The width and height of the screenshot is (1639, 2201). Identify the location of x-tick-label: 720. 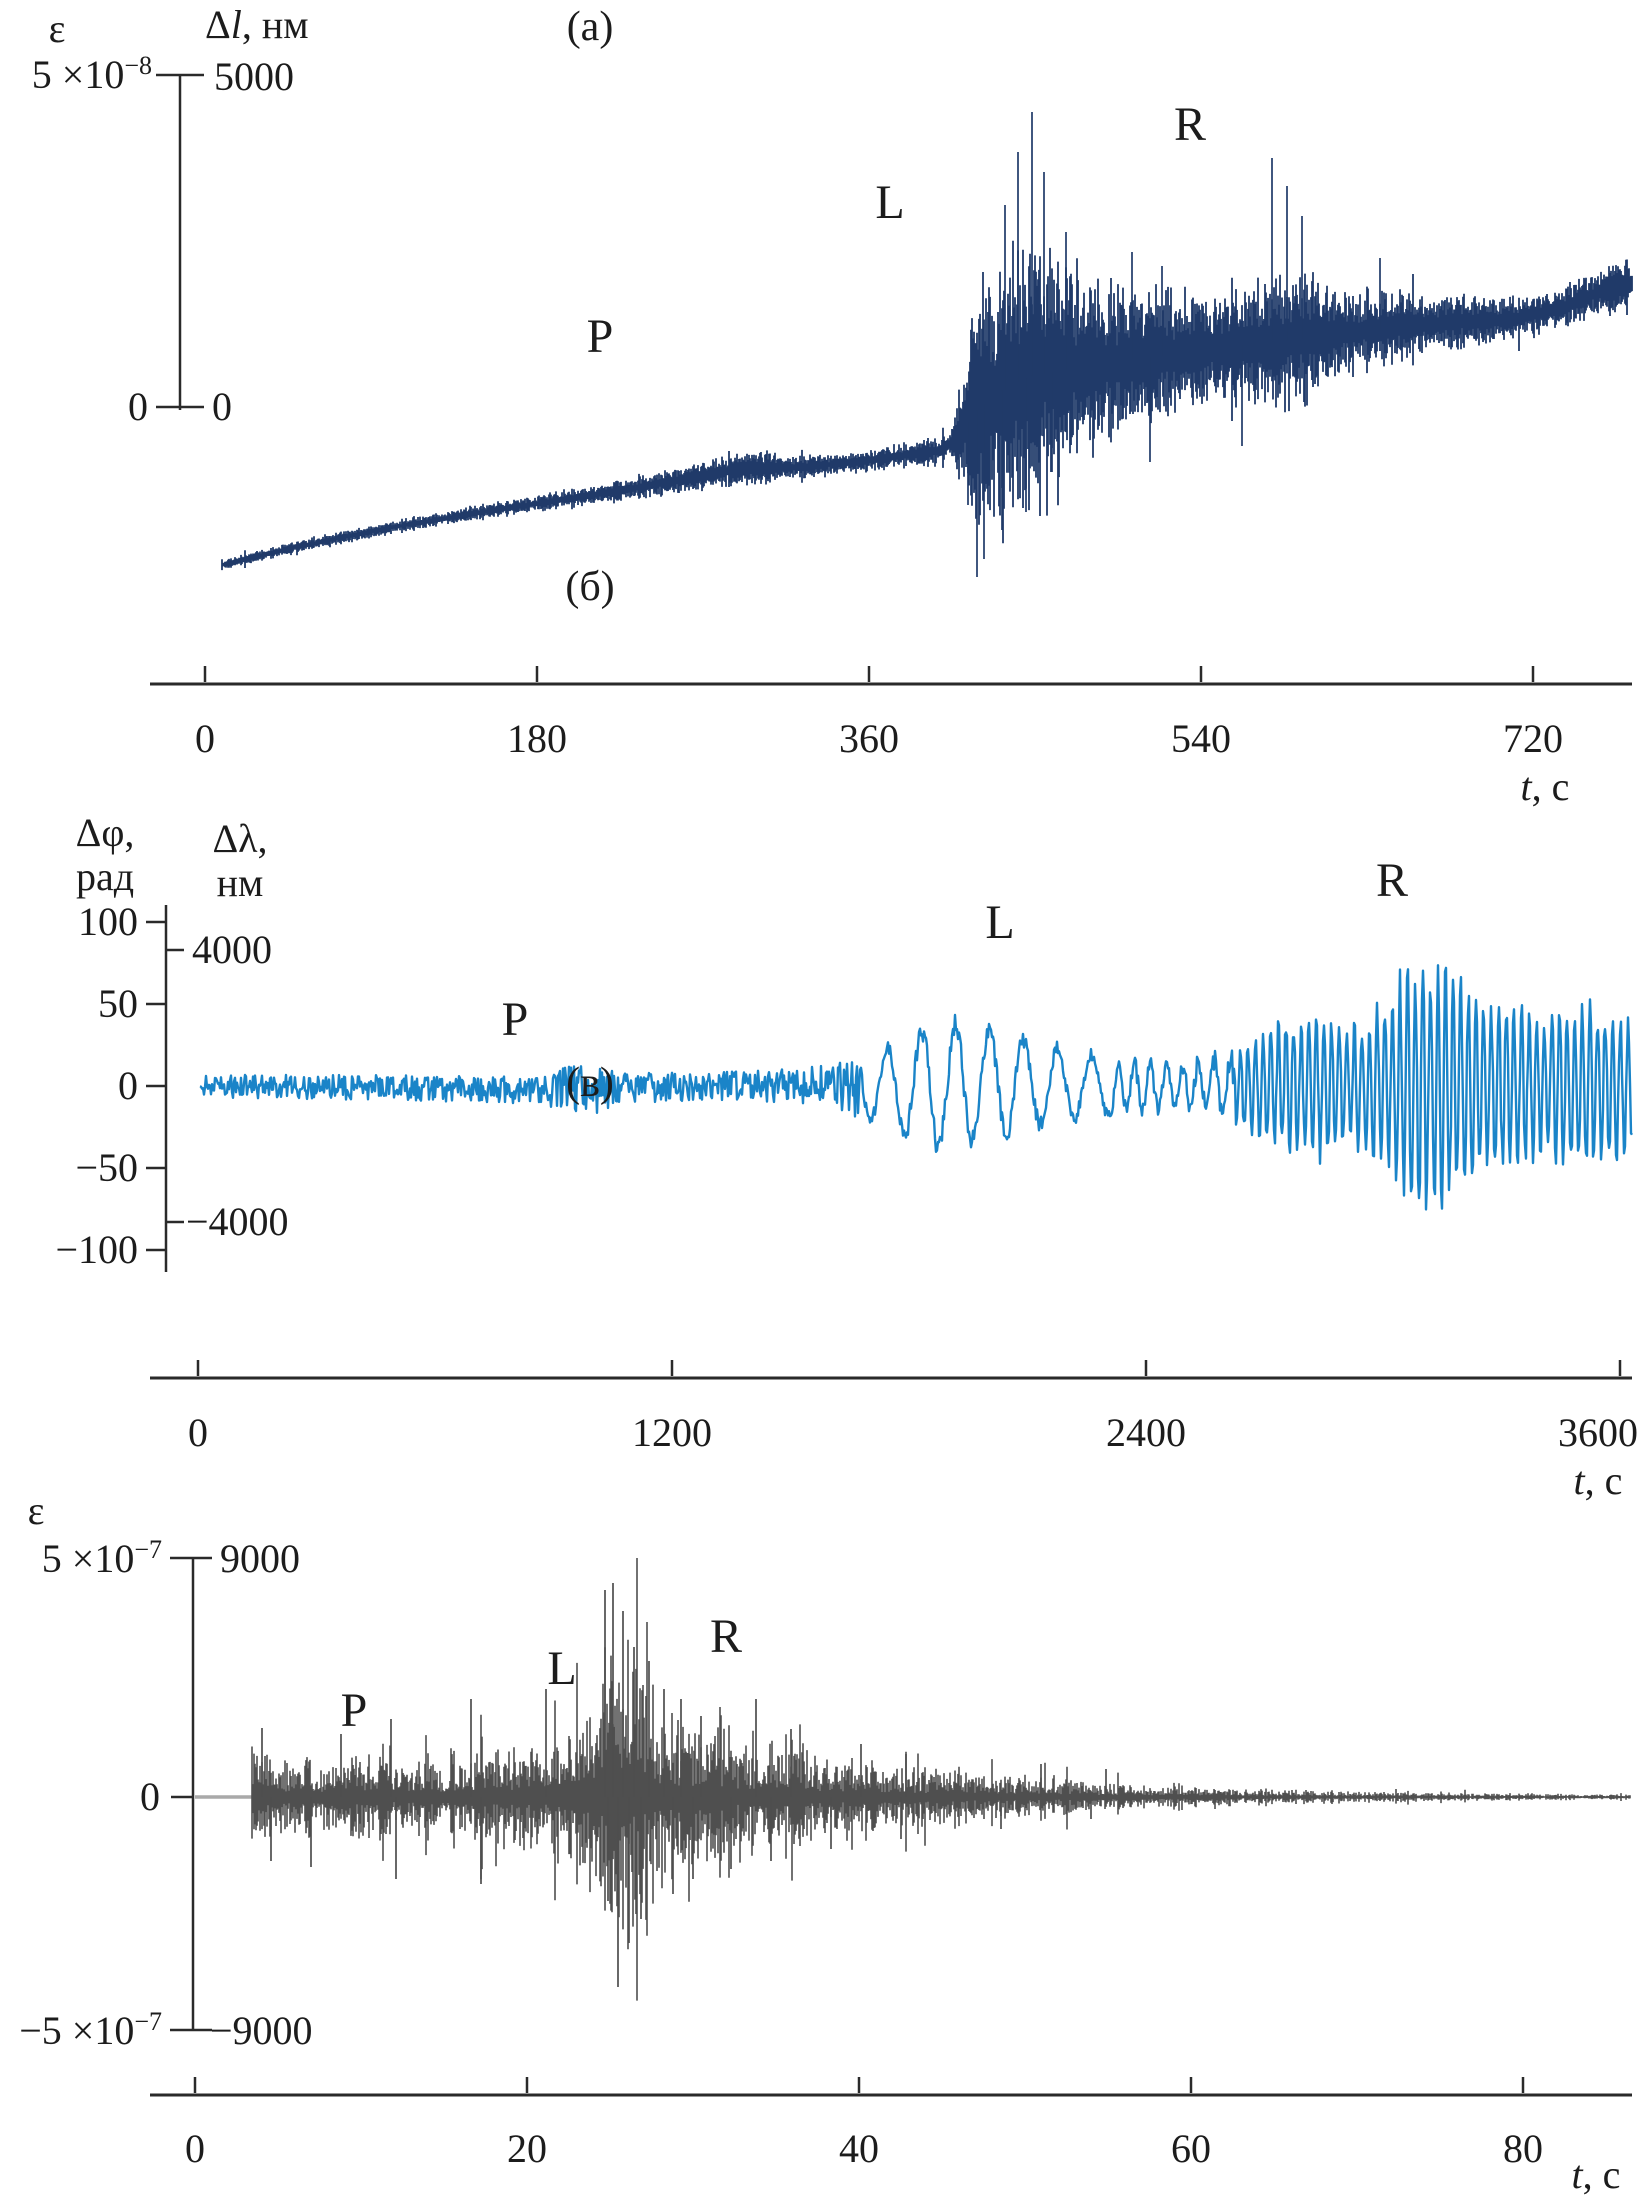
(1533, 738).